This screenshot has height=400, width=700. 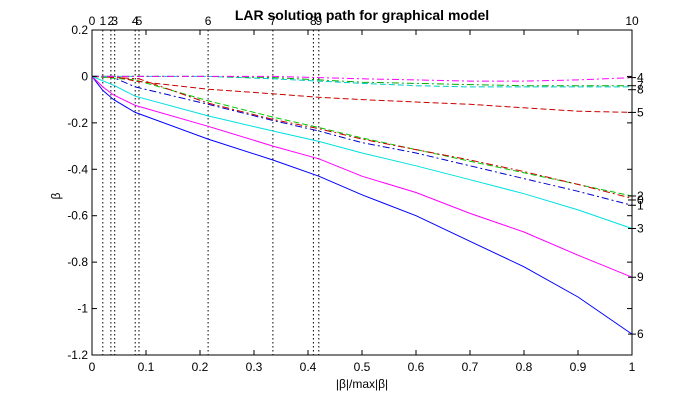 I want to click on series-end-labels: 478 5 201 3 9 6, so click(x=636, y=206).